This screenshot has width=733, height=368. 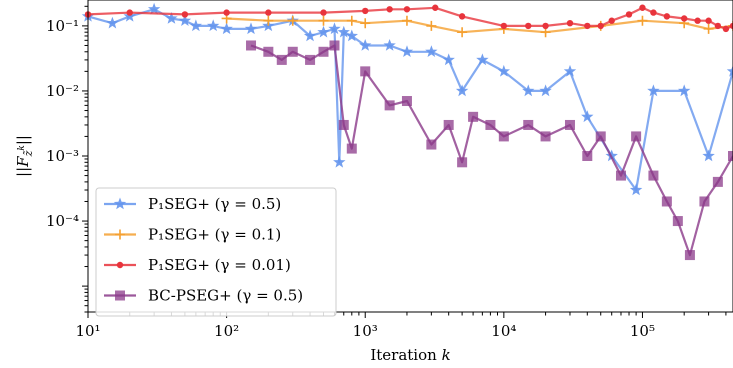 I want to click on x-tick-label: 10⁴, so click(x=503, y=331).